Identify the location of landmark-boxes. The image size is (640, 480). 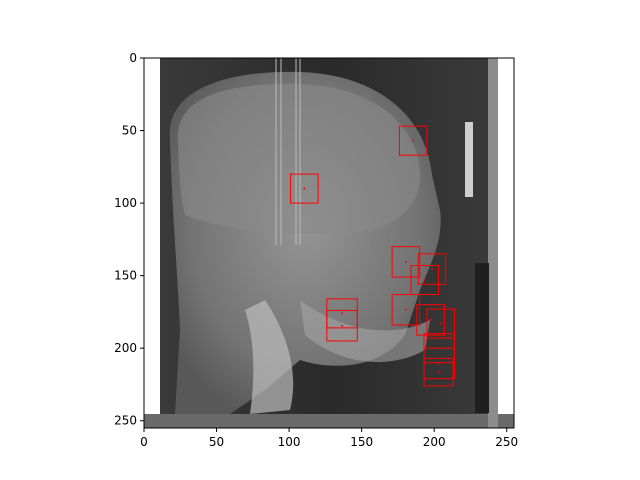
(373, 256).